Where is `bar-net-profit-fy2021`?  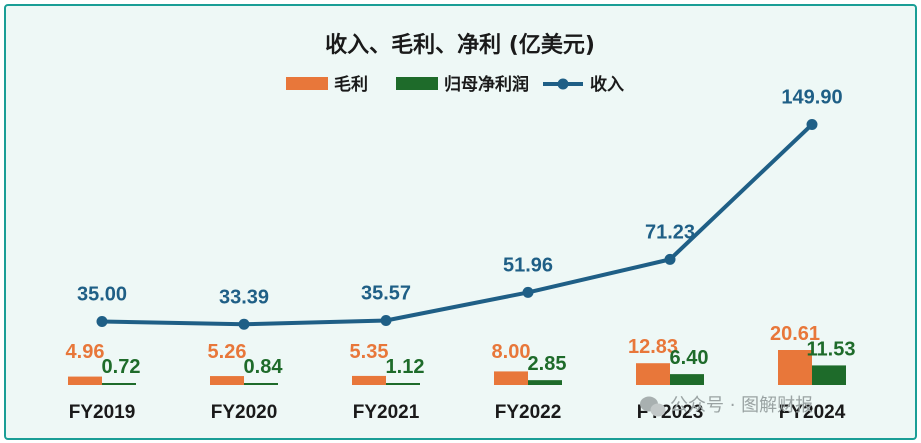
bar-net-profit-fy2021 is located at coordinates (403, 384).